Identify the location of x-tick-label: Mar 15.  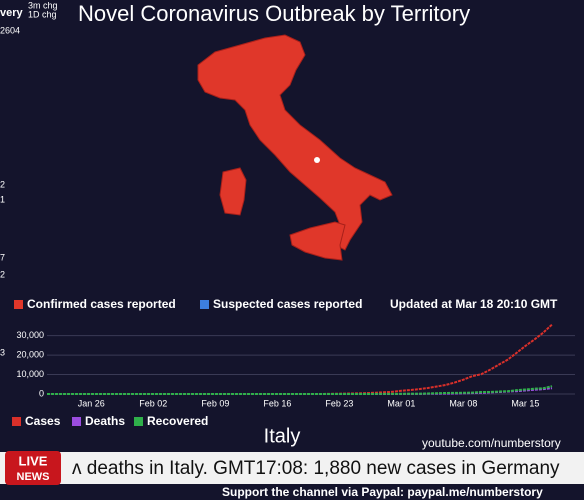
(525, 403).